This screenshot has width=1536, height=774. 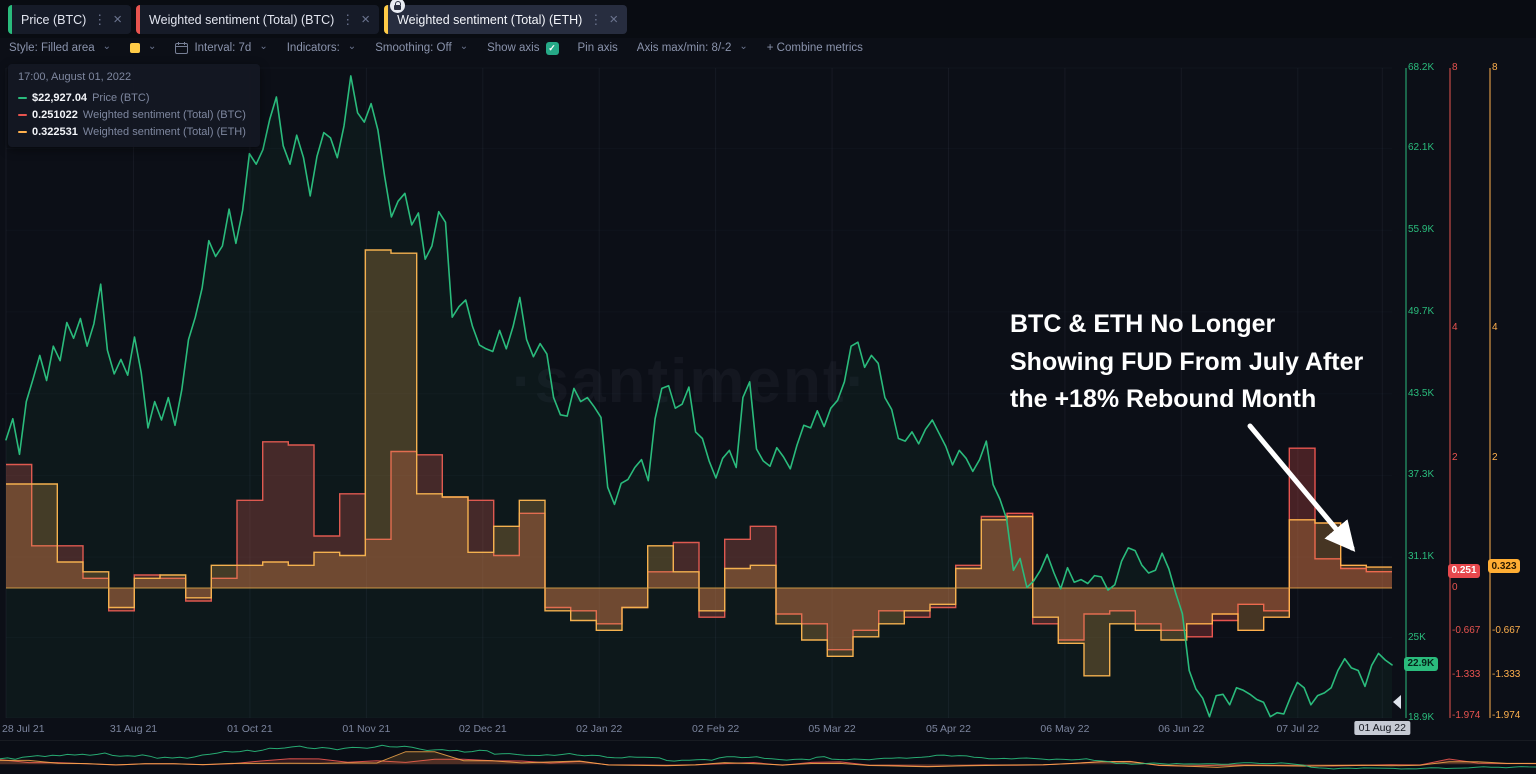 I want to click on show-axis-label: Show axis, so click(x=513, y=48).